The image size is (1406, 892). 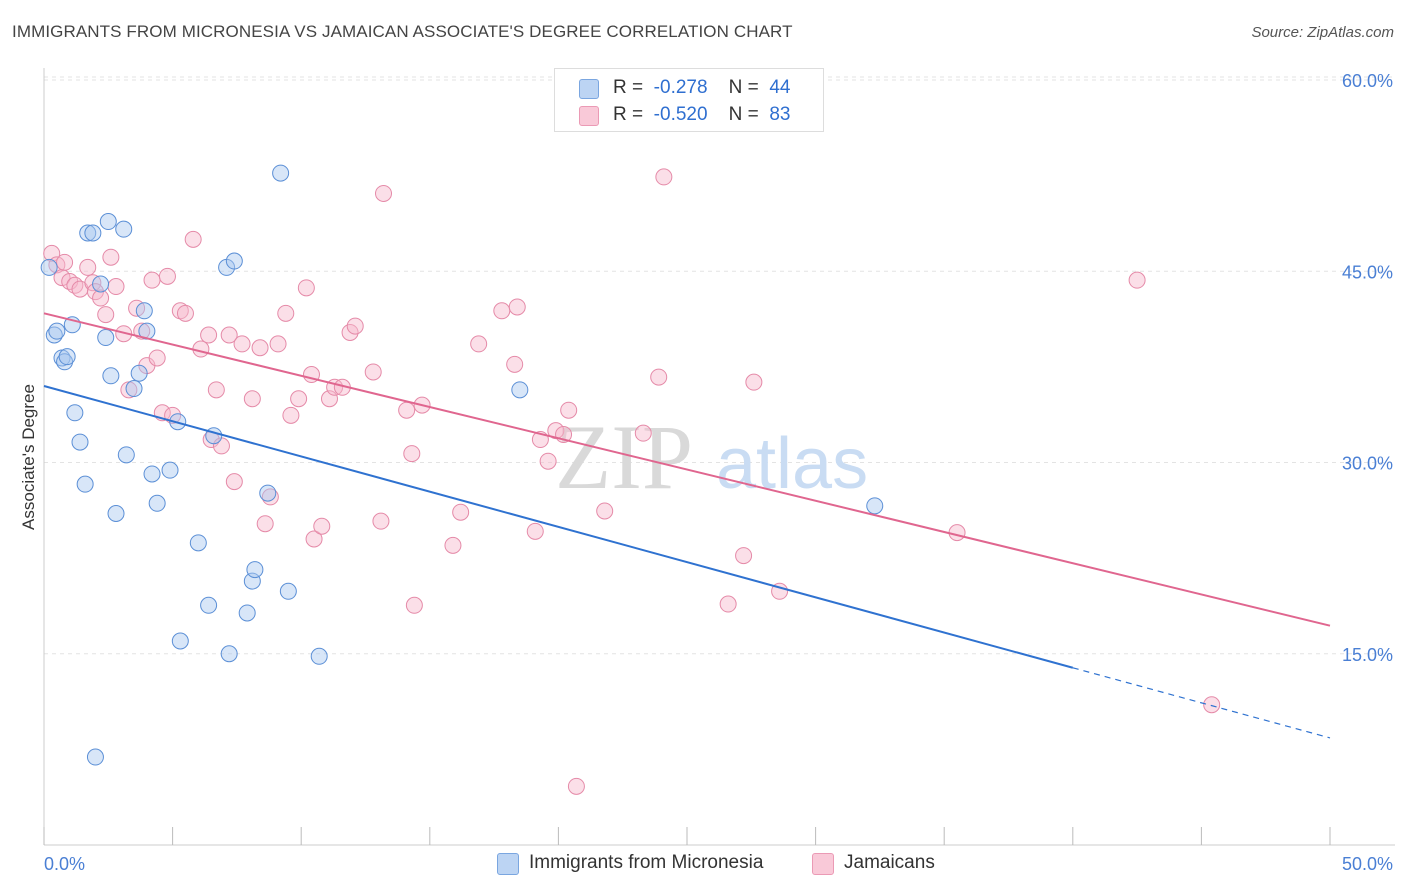 What do you see at coordinates (1367, 368) in the screenshot?
I see `y-tick-labels: 15.0% 30.0% 45.0% 60.0%` at bounding box center [1367, 368].